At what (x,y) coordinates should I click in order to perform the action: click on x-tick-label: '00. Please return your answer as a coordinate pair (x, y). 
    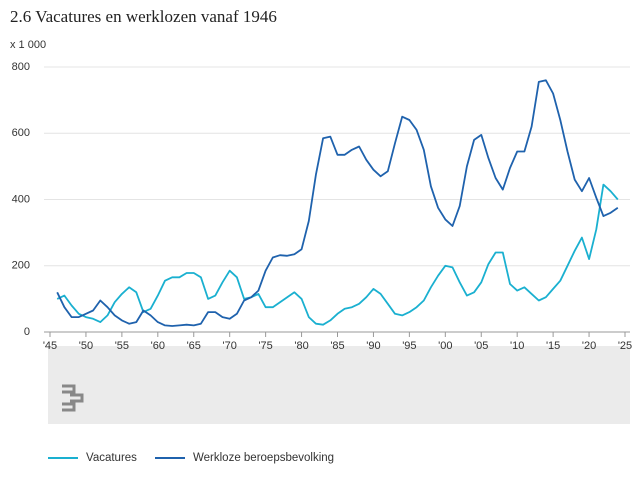
    Looking at the image, I should click on (445, 346).